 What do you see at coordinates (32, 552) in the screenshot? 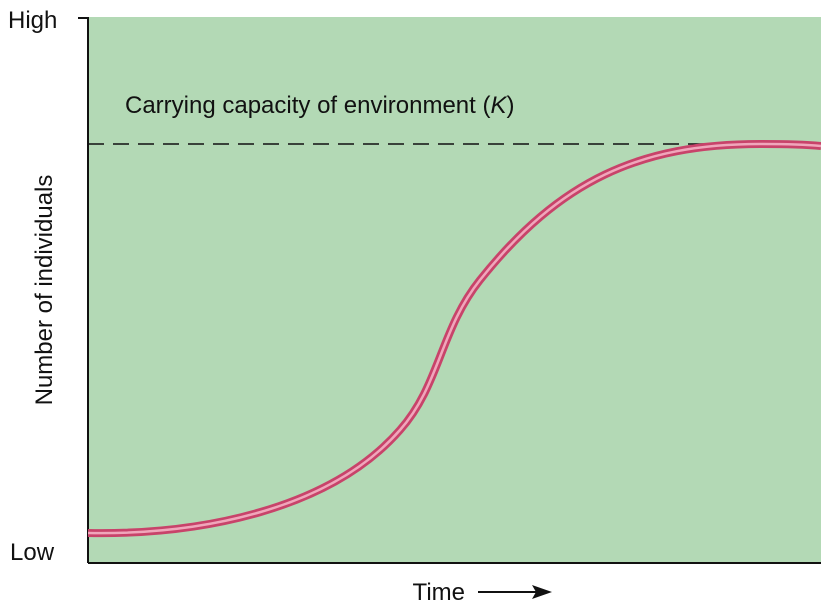
I see `y-low-label: Low` at bounding box center [32, 552].